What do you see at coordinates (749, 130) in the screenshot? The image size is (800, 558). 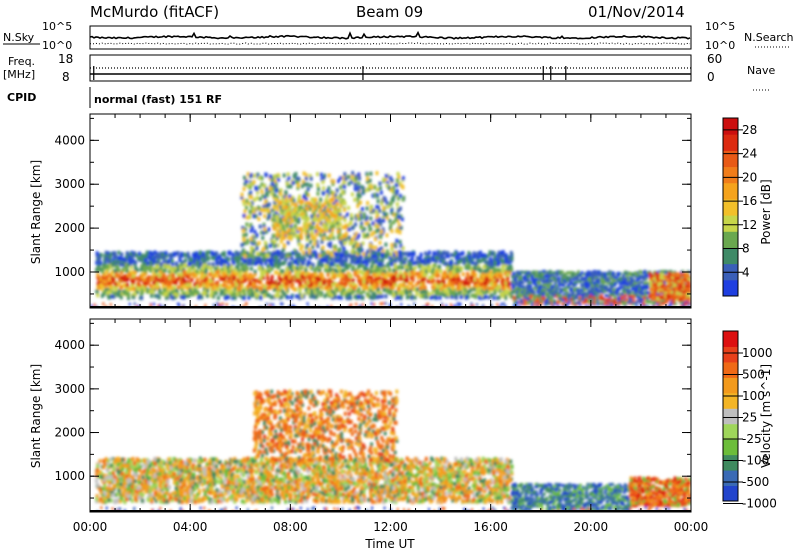 I see `colorbar-tick-label: 28` at bounding box center [749, 130].